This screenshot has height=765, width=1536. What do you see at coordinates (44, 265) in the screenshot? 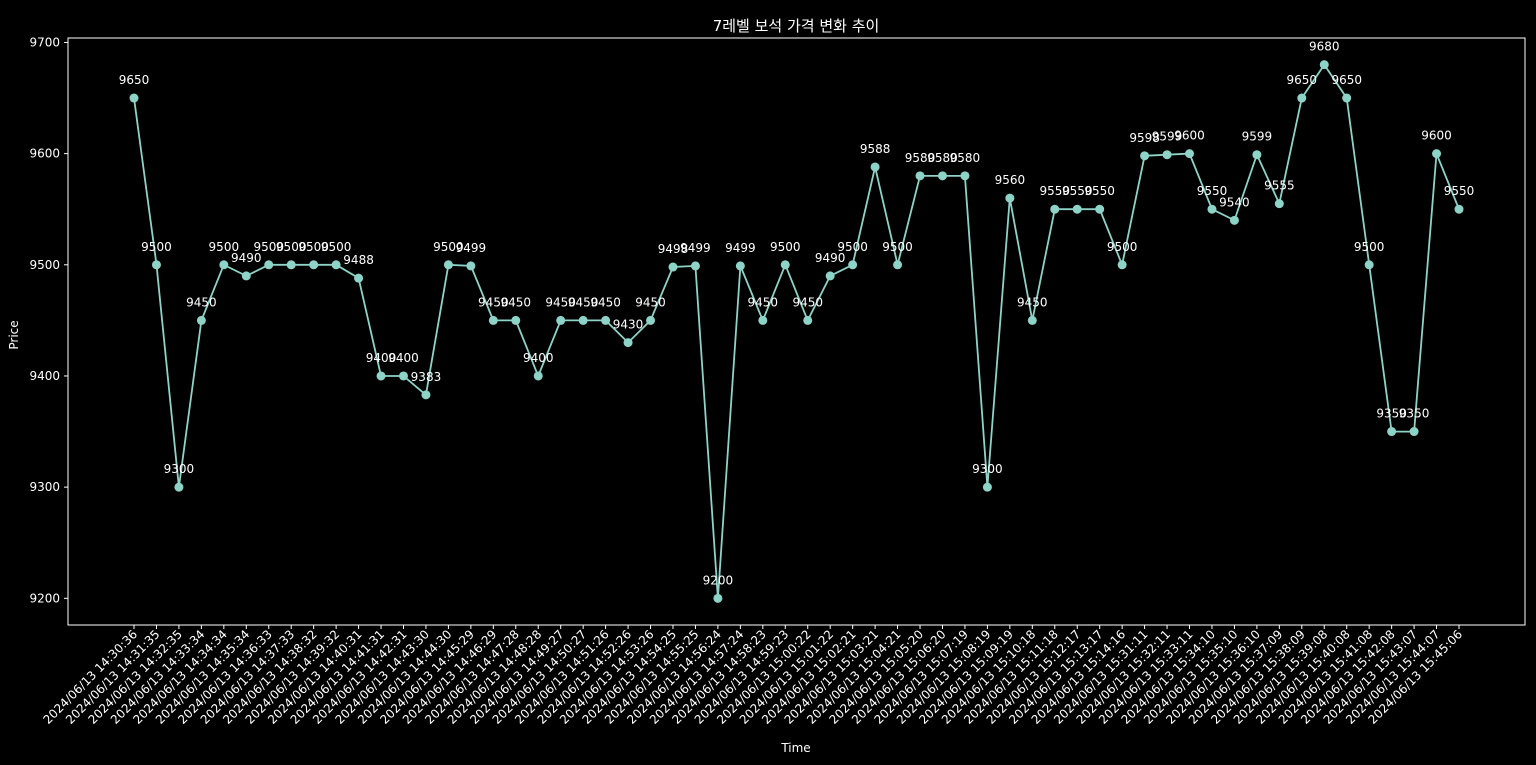
I see `y-tick-label: 9500` at bounding box center [44, 265].